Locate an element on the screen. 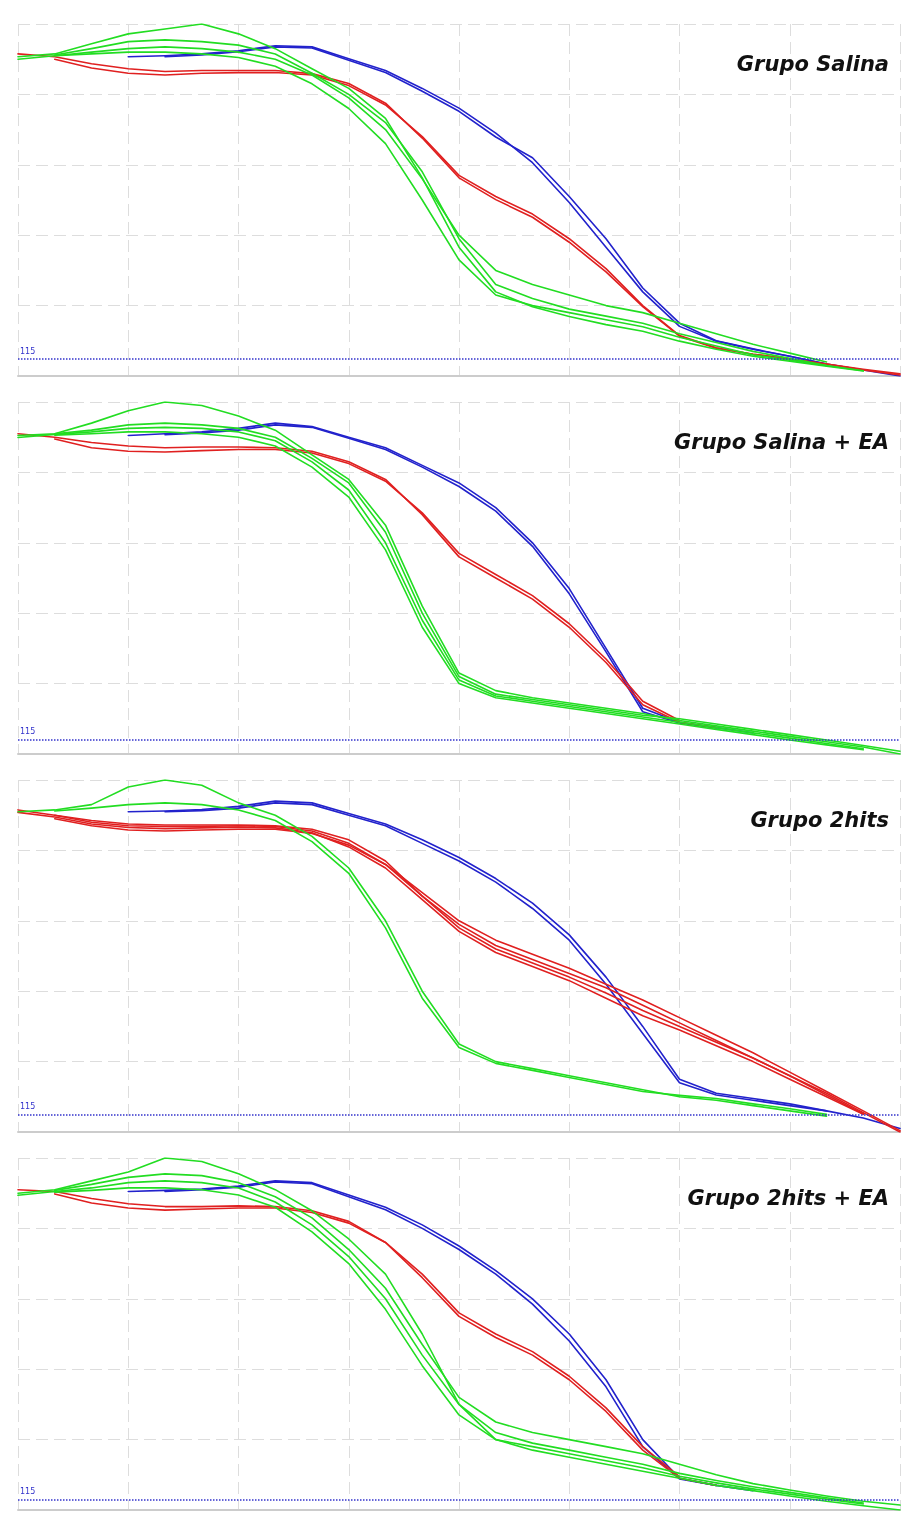 The image size is (904, 1537). text: Grupo 2hits + EA is located at coordinates (788, 1197).